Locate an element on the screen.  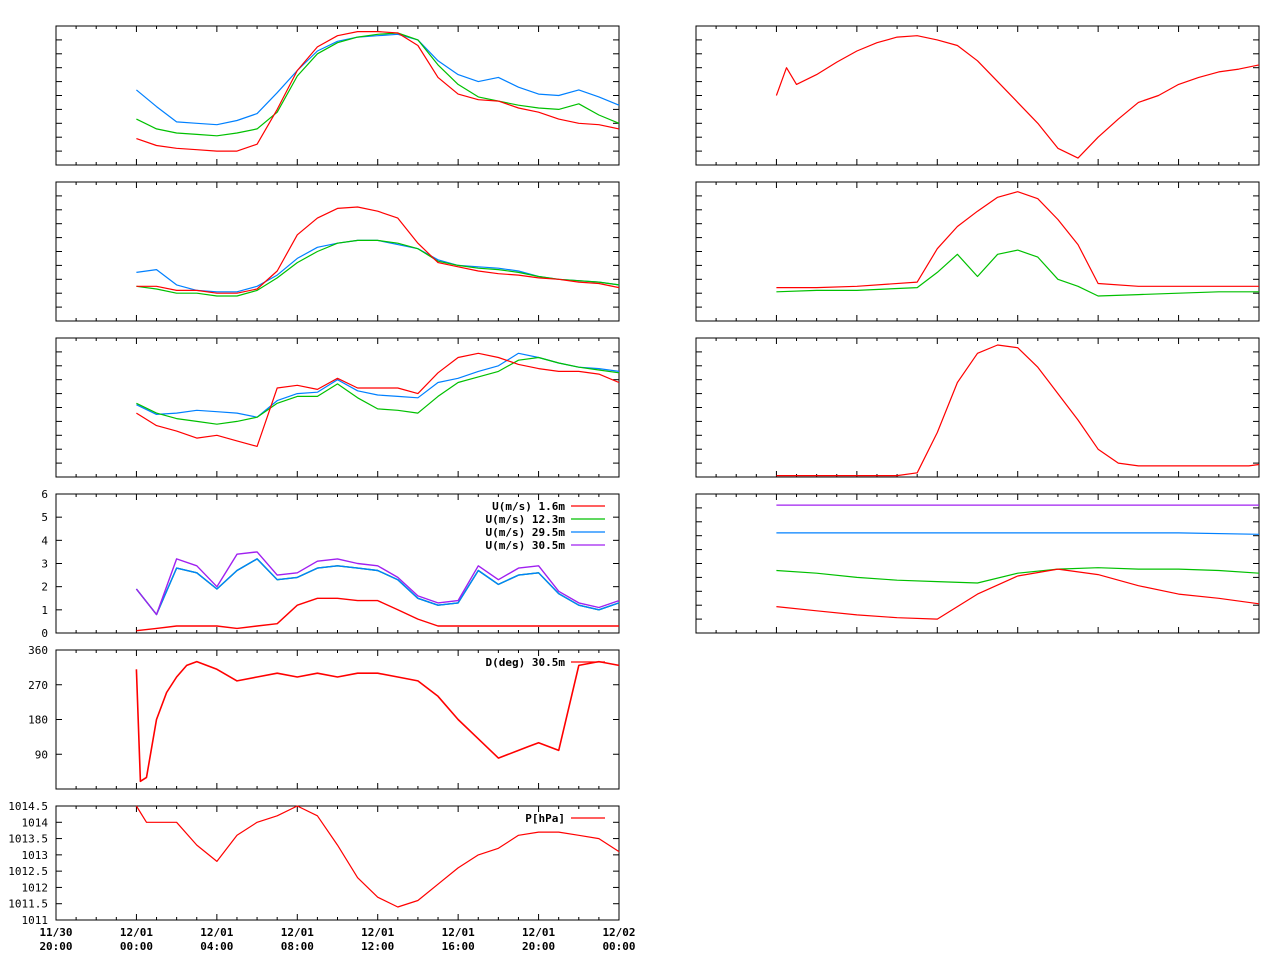
panel-temperature-variance is located at coordinates (337, 251).